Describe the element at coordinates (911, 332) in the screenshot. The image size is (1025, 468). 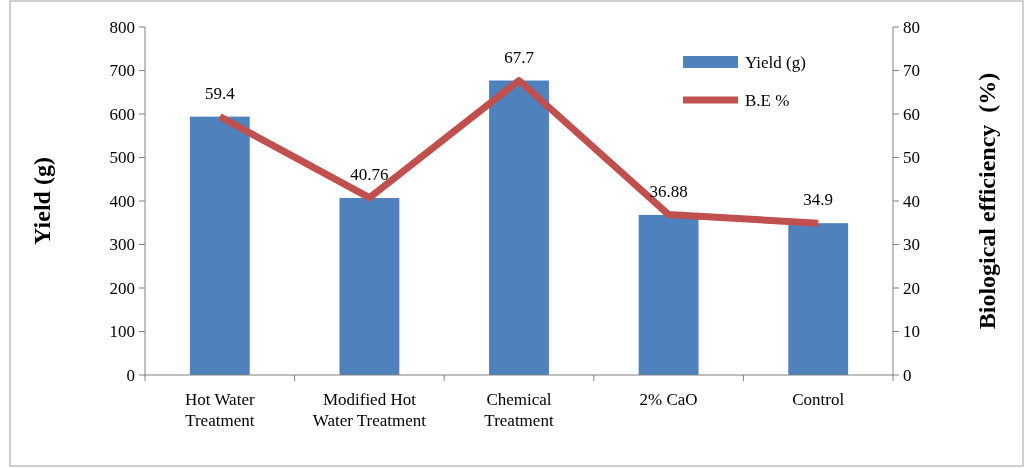
I see `y2-tick-label: 10` at that location.